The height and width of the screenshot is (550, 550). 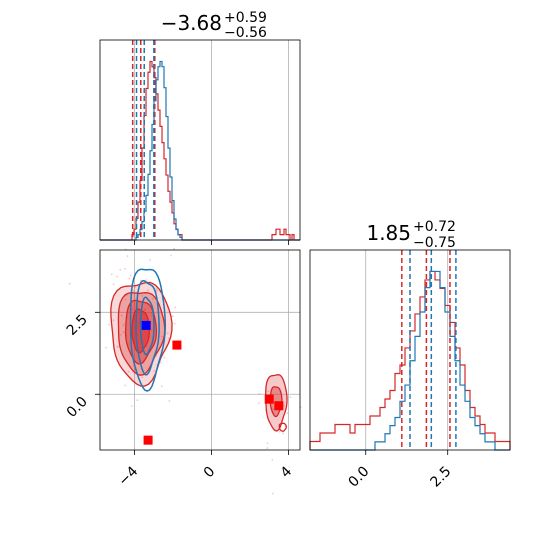 I want to click on title-param-1-value: −3.68, so click(x=191, y=23).